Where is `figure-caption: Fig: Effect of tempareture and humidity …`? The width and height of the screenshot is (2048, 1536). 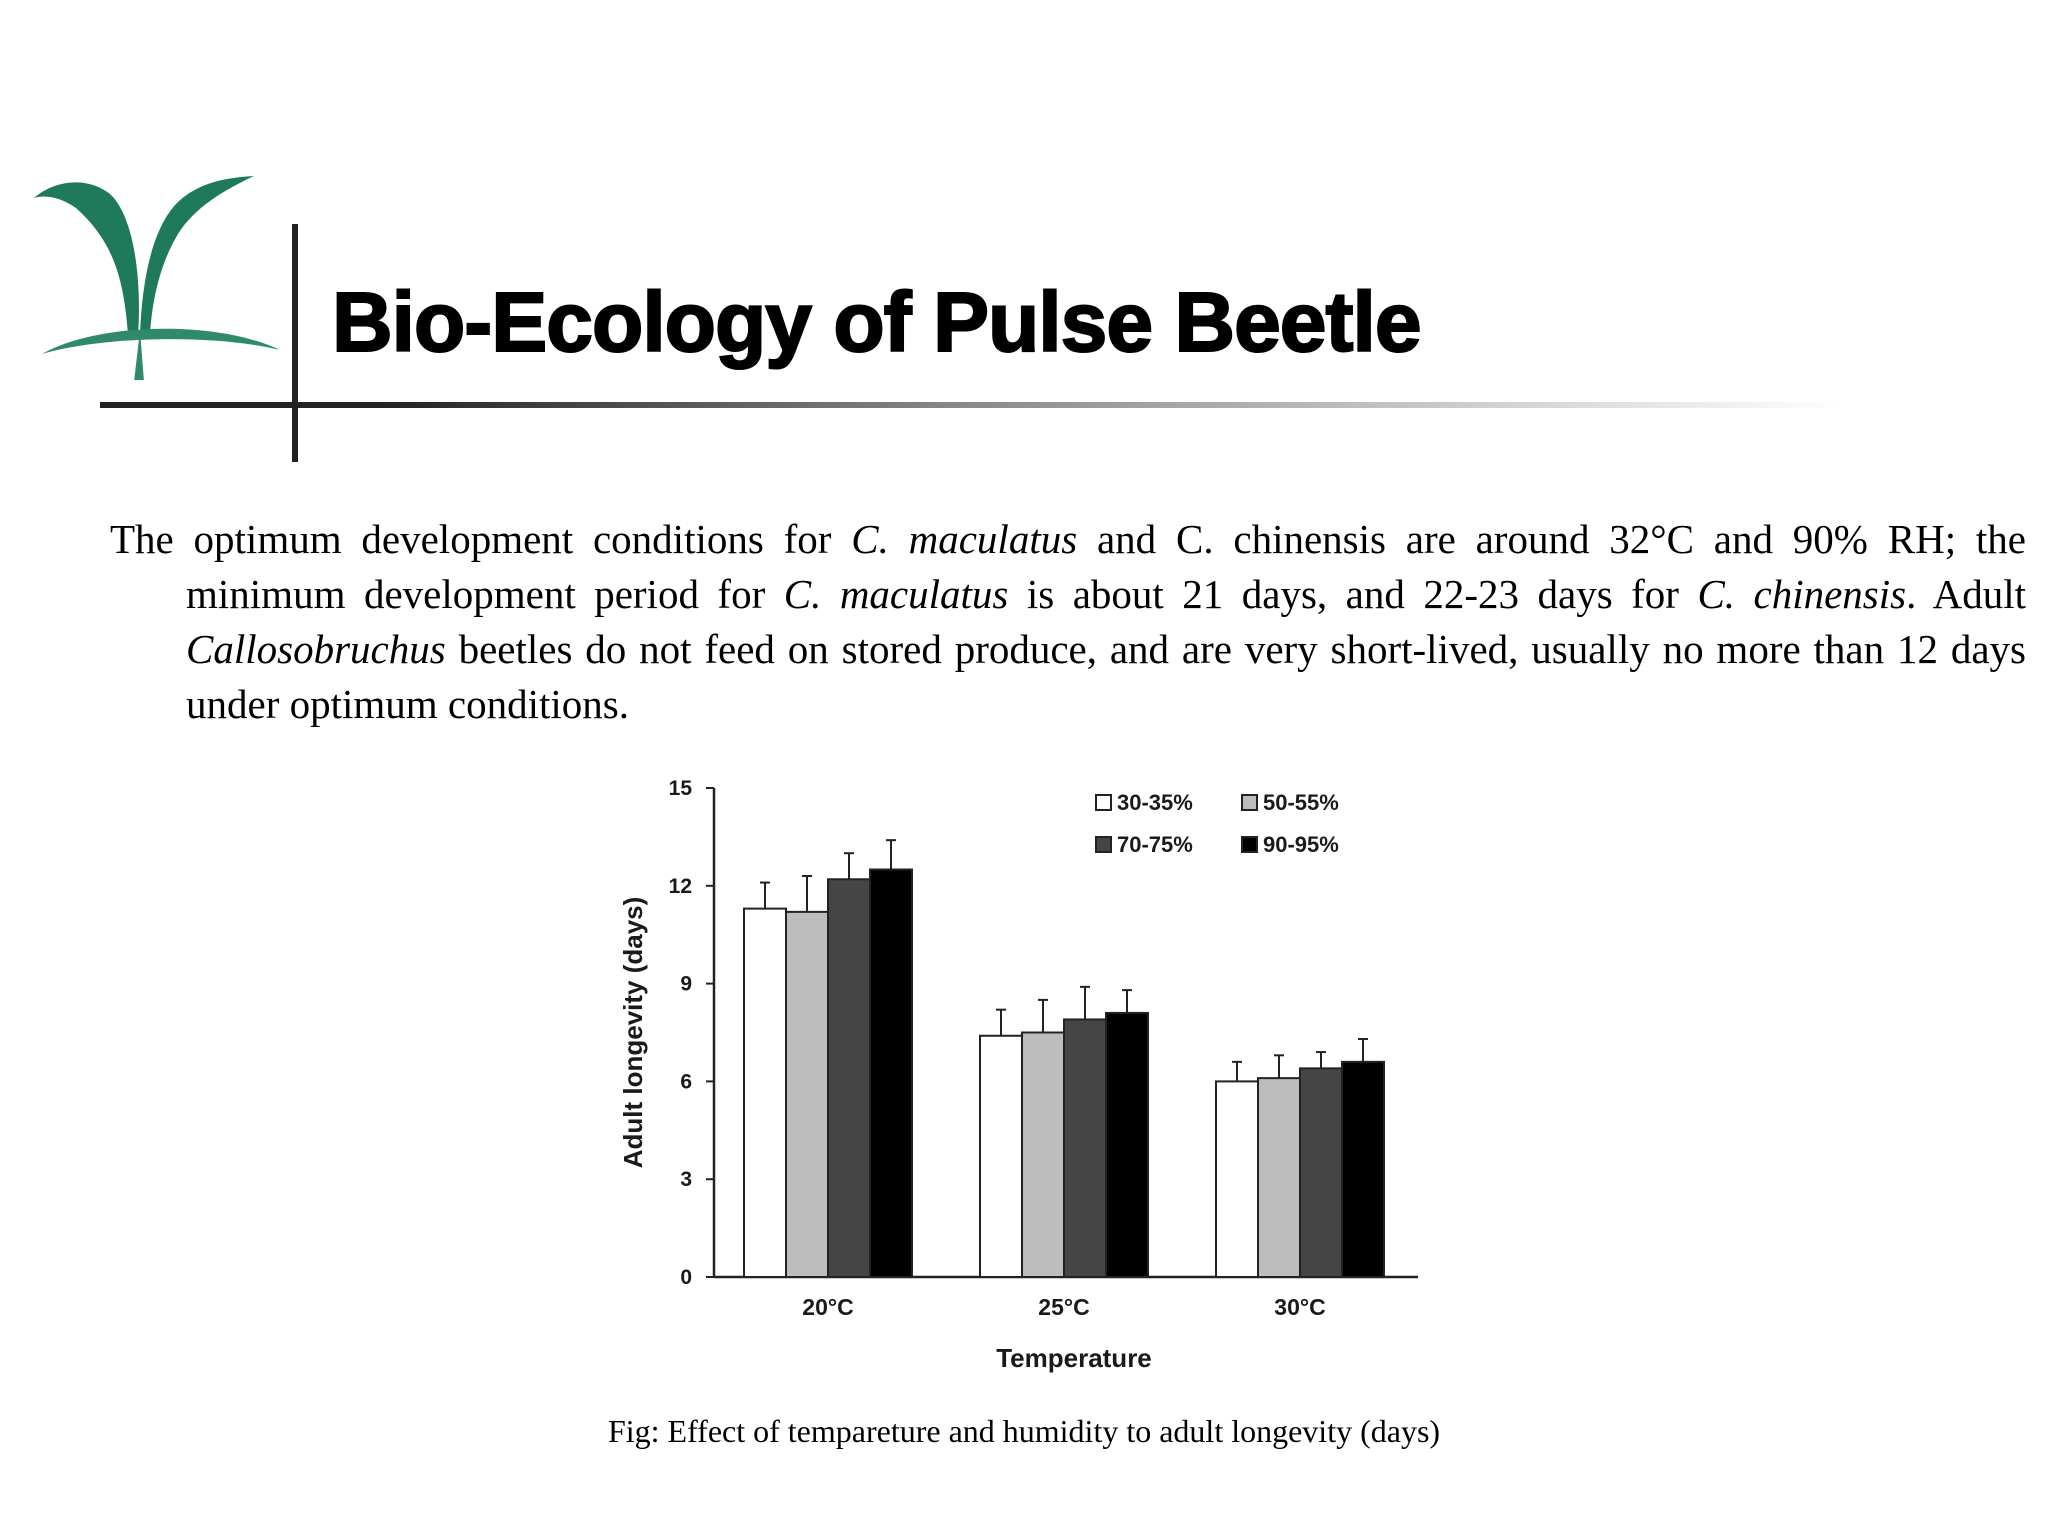
figure-caption: Fig: Effect of tempareture and humidity … is located at coordinates (1024, 1431).